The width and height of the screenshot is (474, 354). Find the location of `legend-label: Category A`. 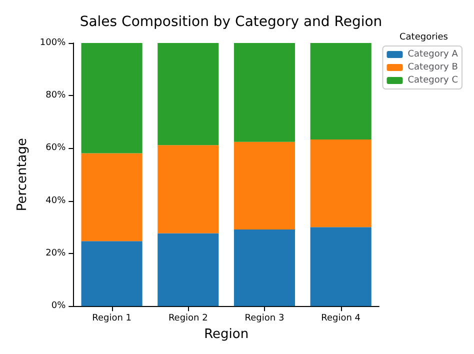

legend-label: Category A is located at coordinates (433, 55).